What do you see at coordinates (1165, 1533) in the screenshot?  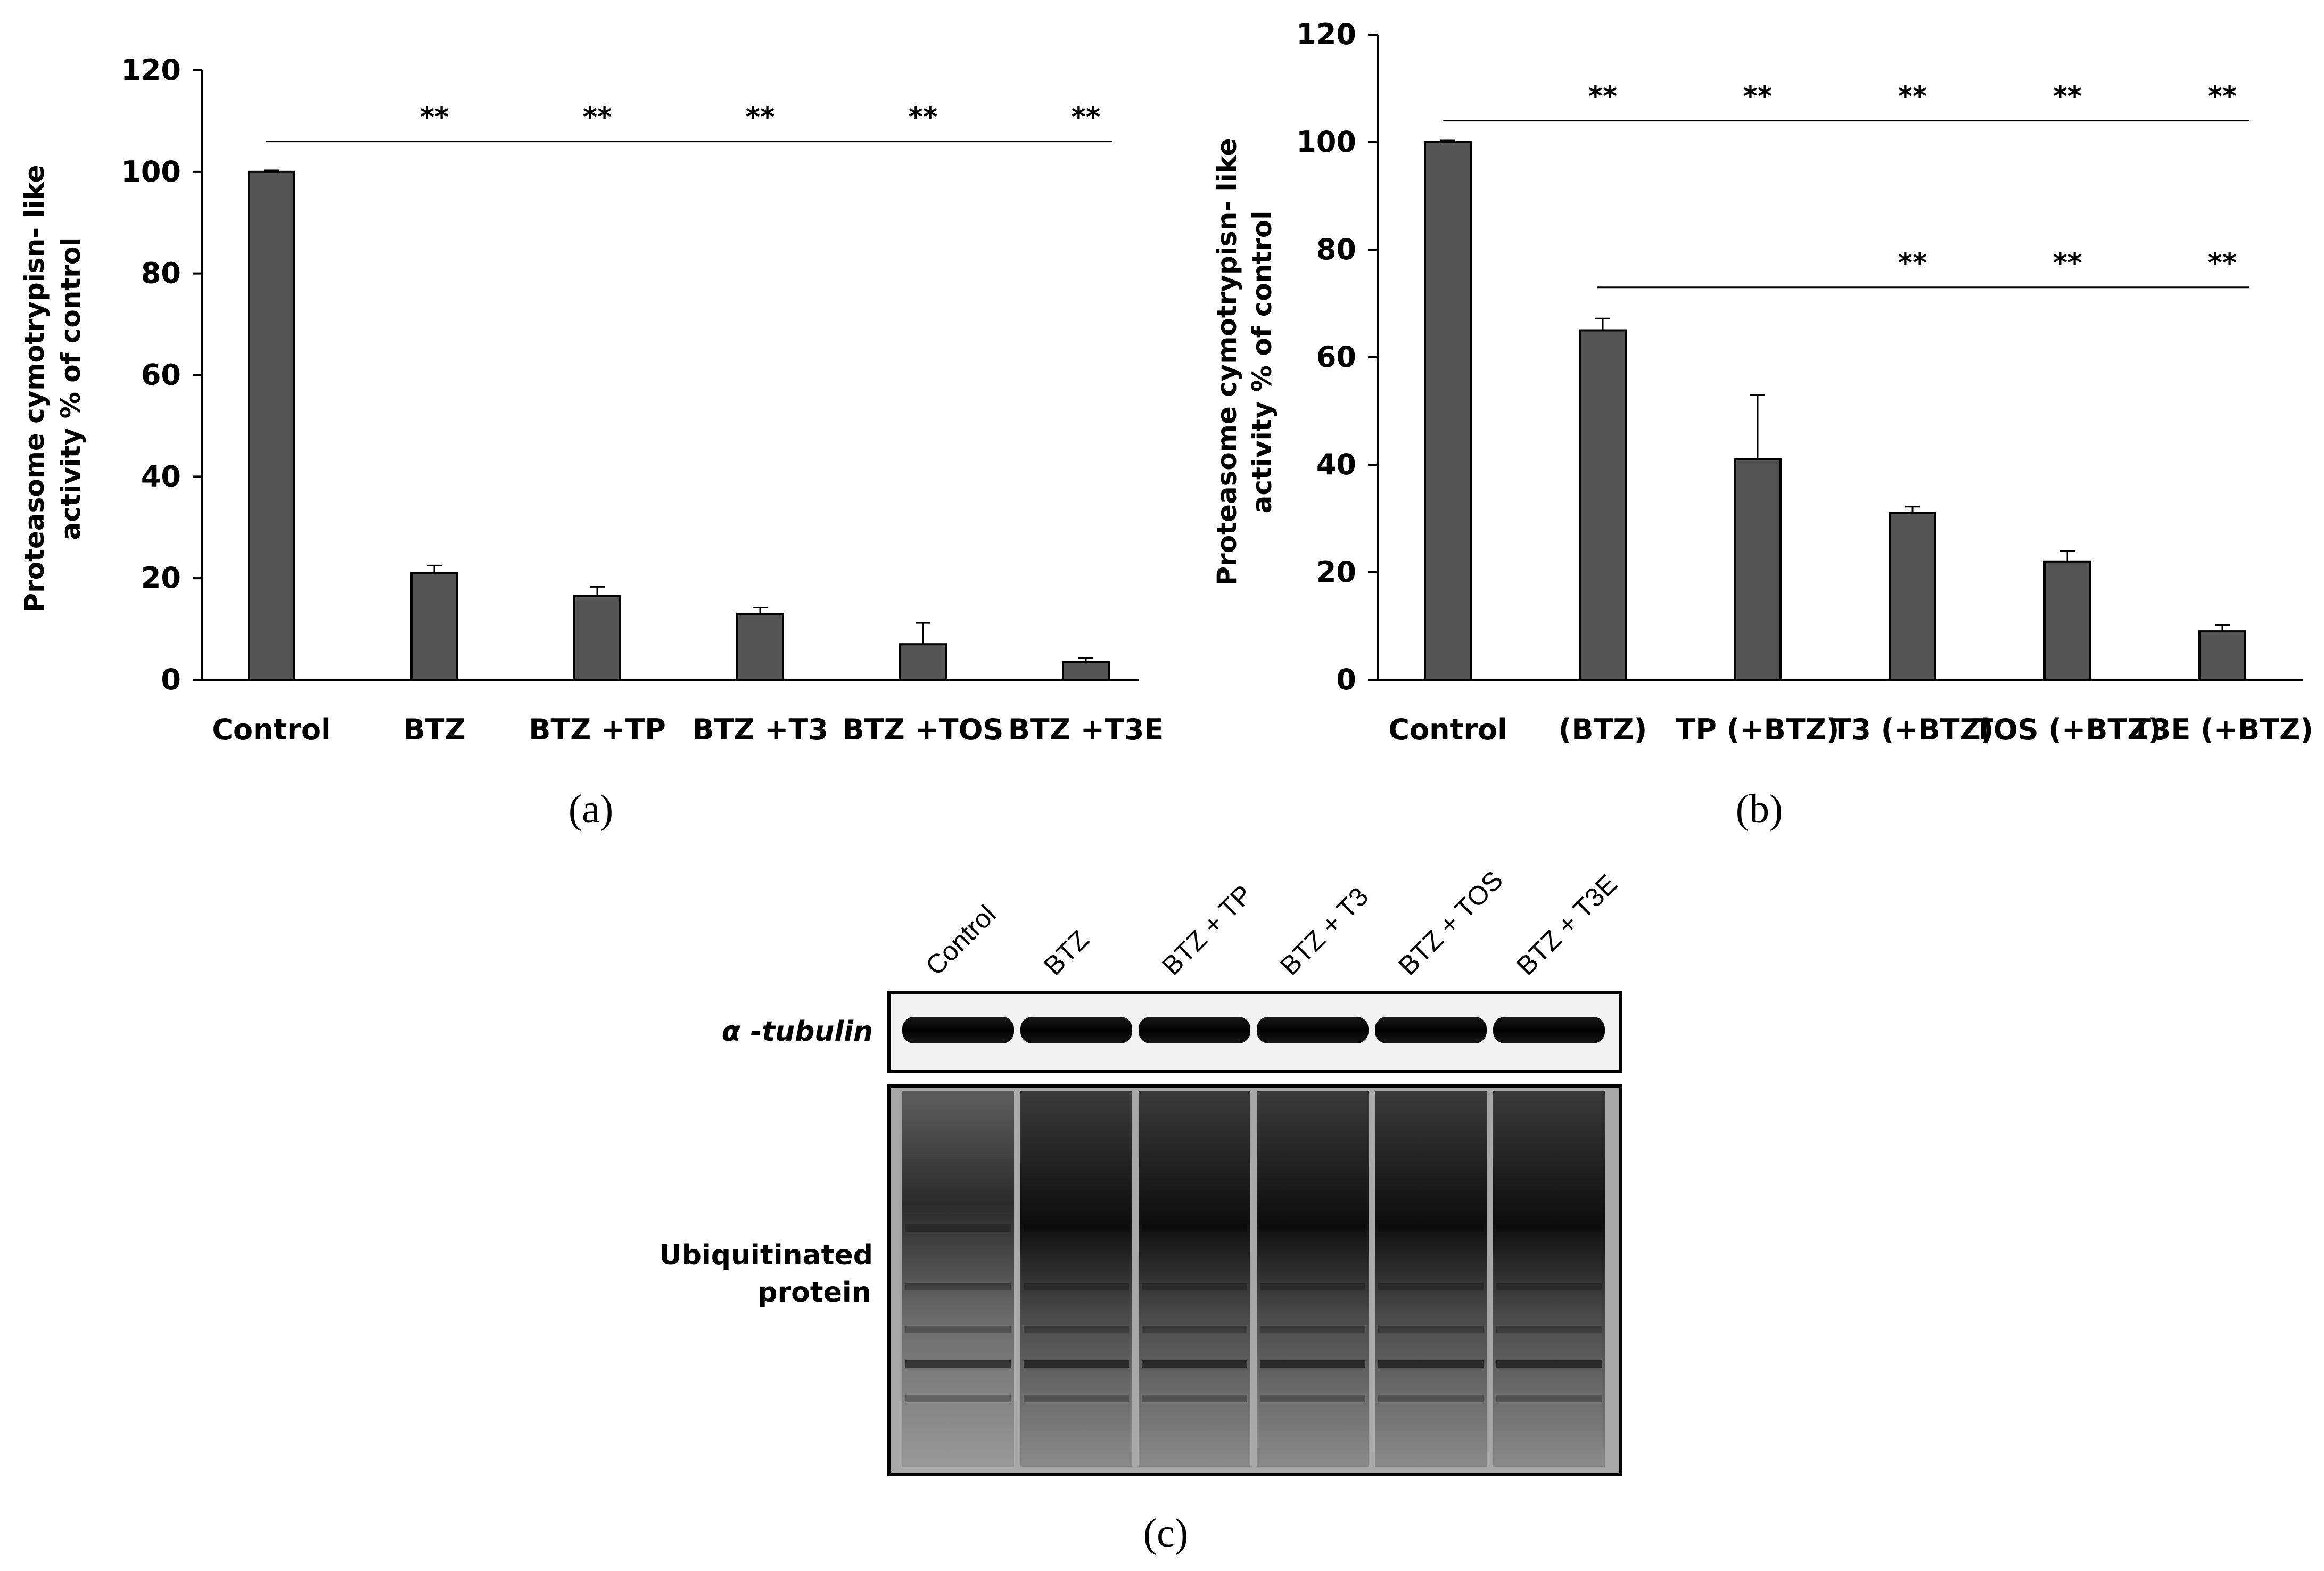 I see `panel-label-c: (c)` at bounding box center [1165, 1533].